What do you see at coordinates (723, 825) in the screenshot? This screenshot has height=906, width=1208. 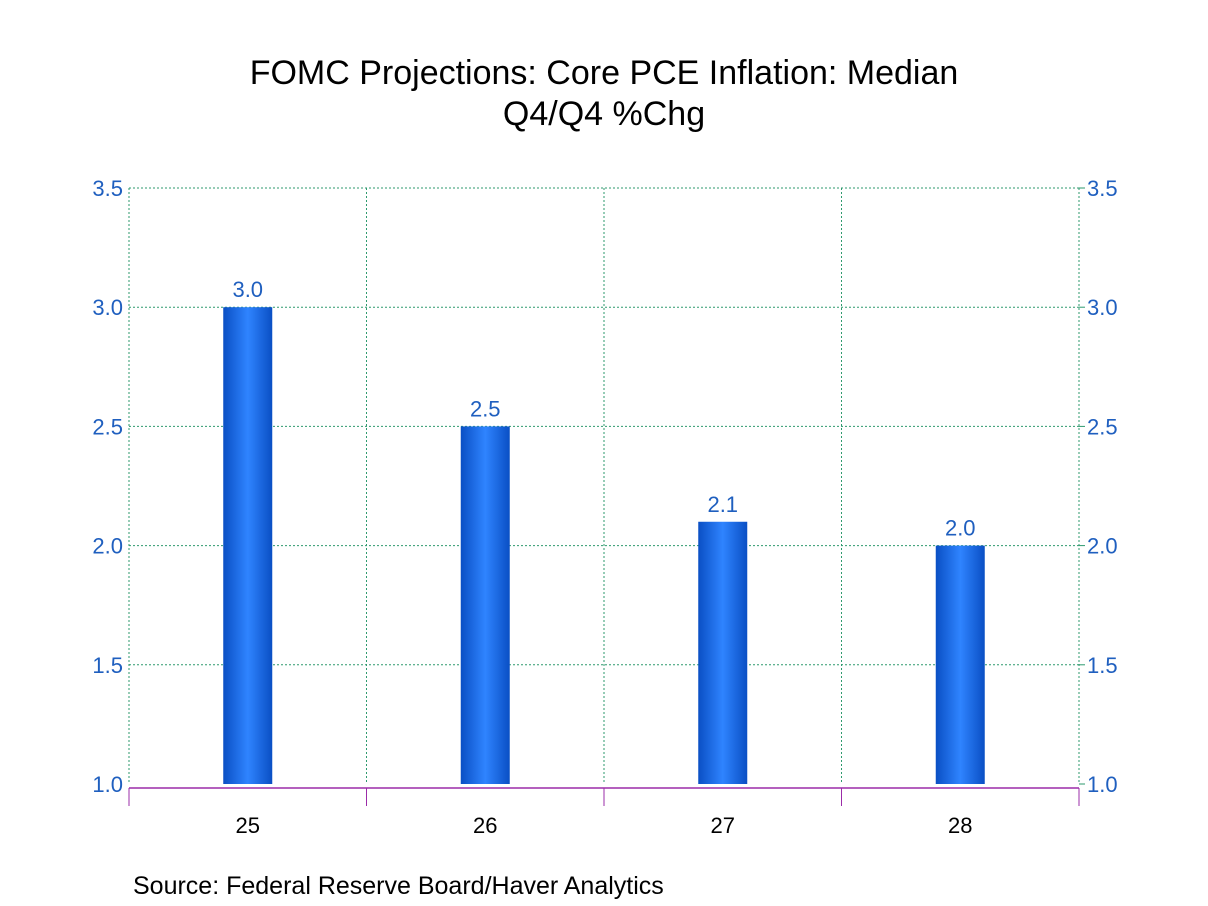 I see `x-tick-label: 27` at bounding box center [723, 825].